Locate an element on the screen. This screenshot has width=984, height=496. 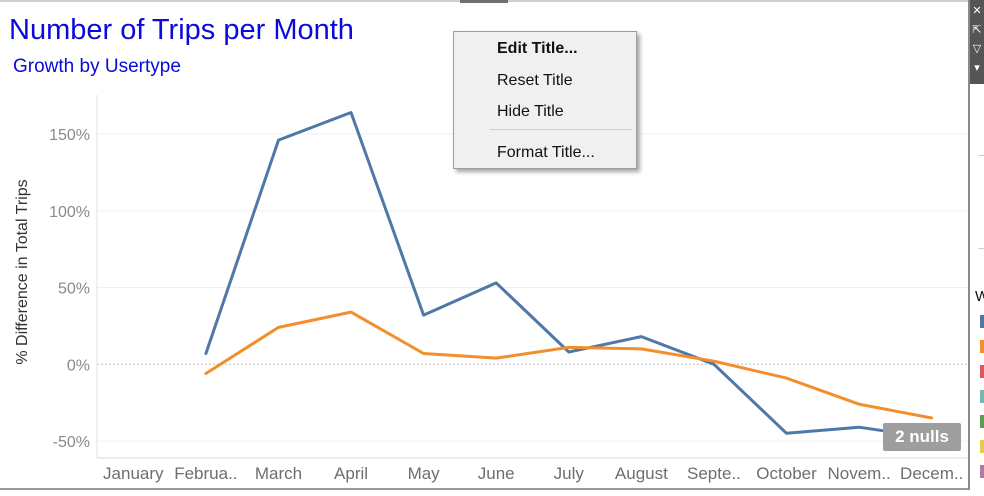
x-tick-label: June is located at coordinates (496, 473).